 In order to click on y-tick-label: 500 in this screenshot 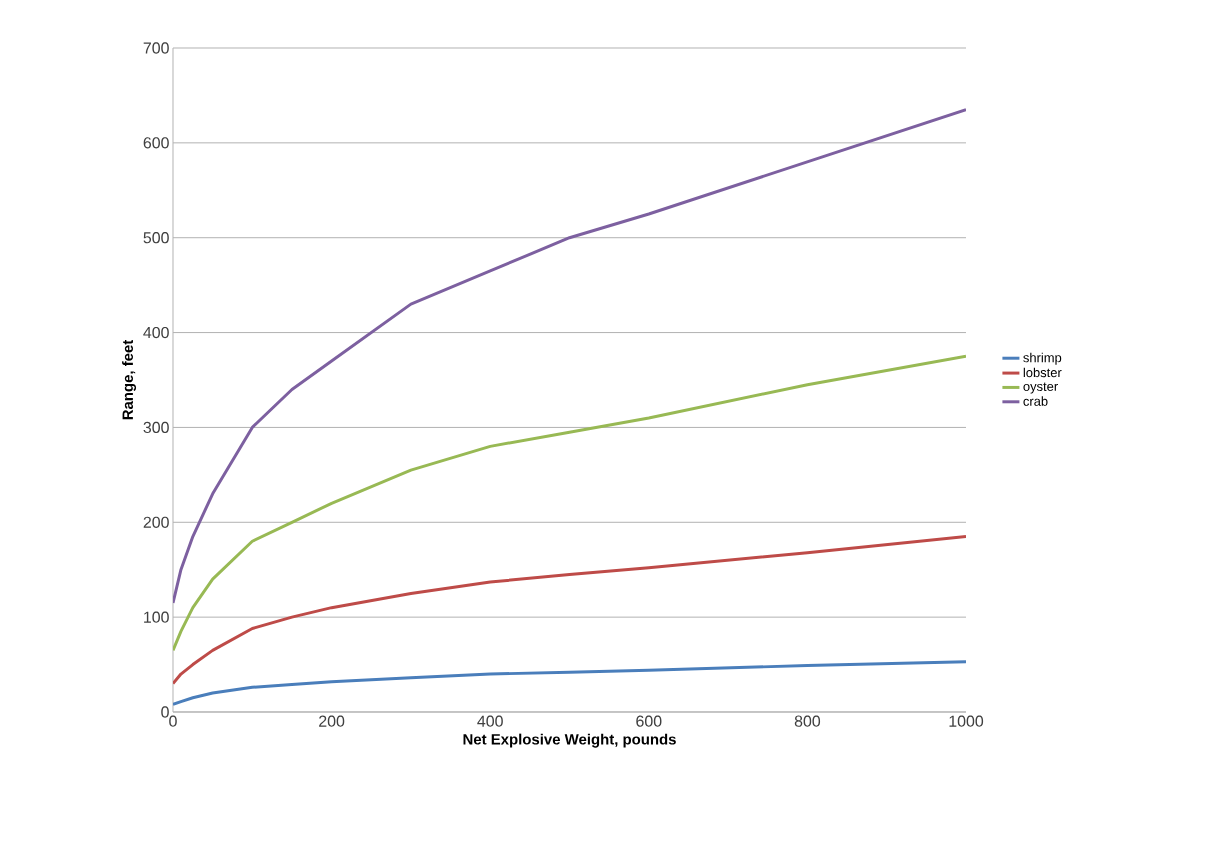, I will do `click(156, 238)`.